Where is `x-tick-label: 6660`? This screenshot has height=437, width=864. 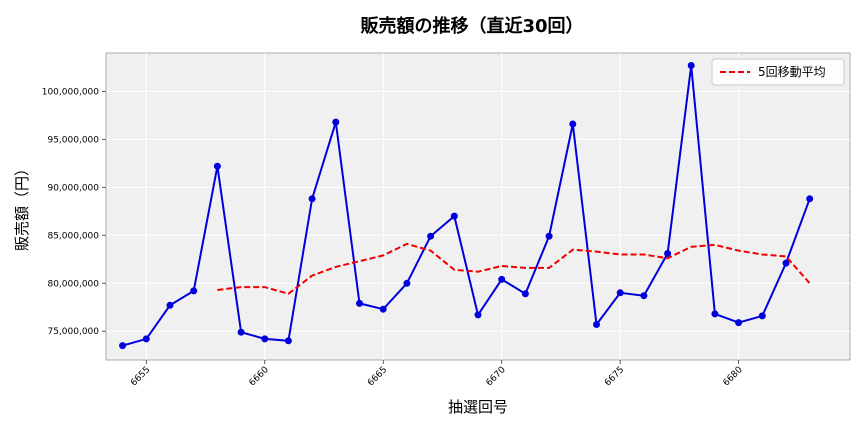 x-tick-label: 6660 is located at coordinates (259, 376).